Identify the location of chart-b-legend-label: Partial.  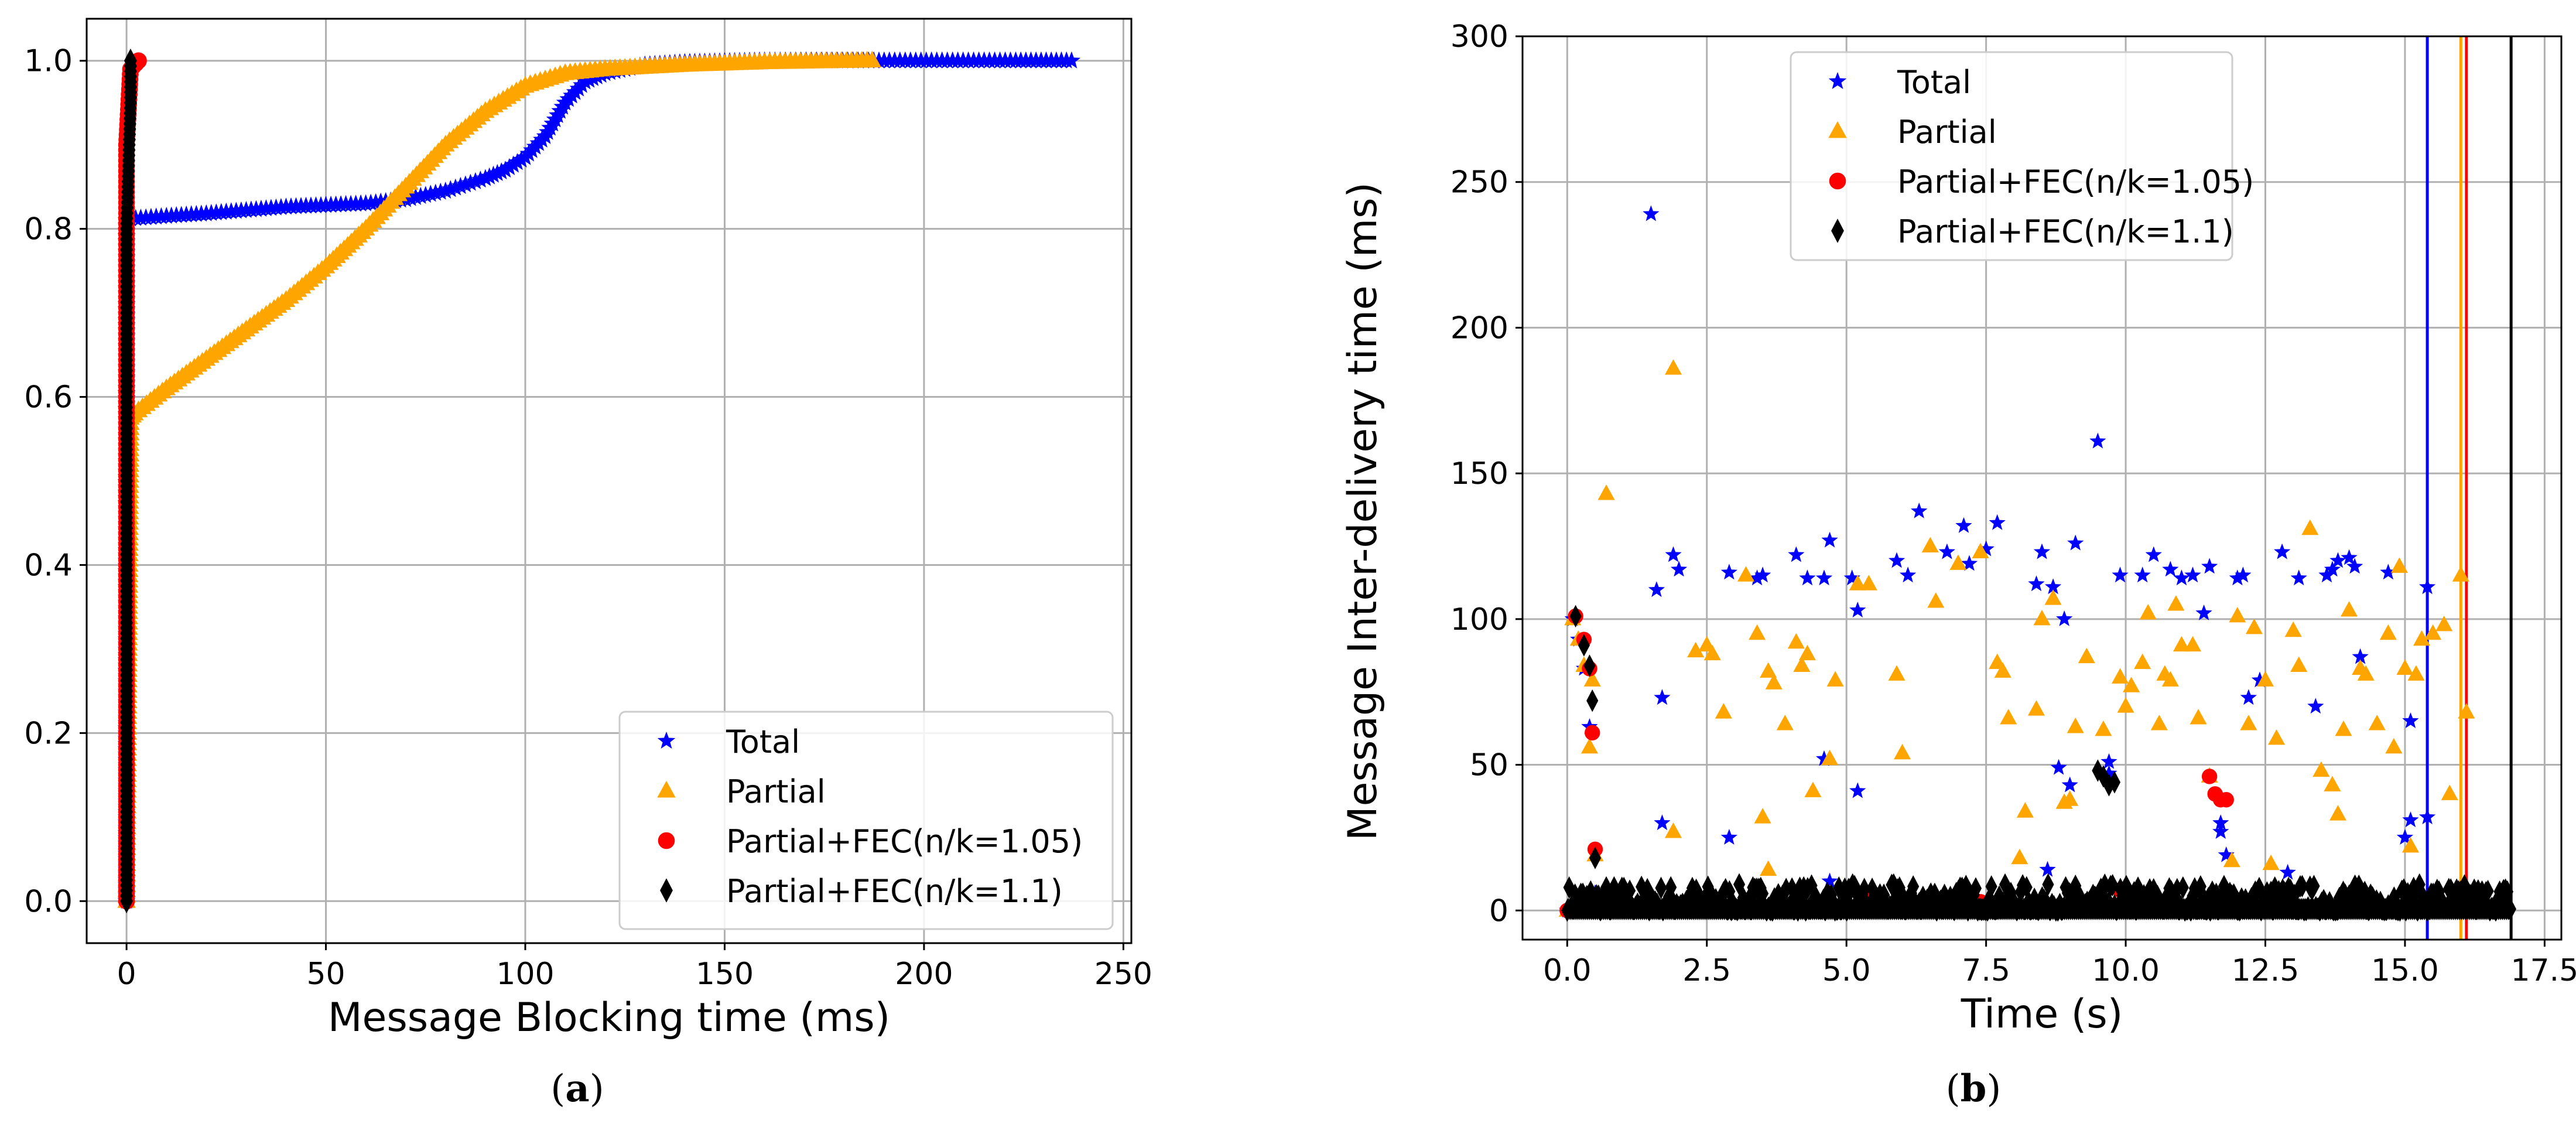
(1947, 132).